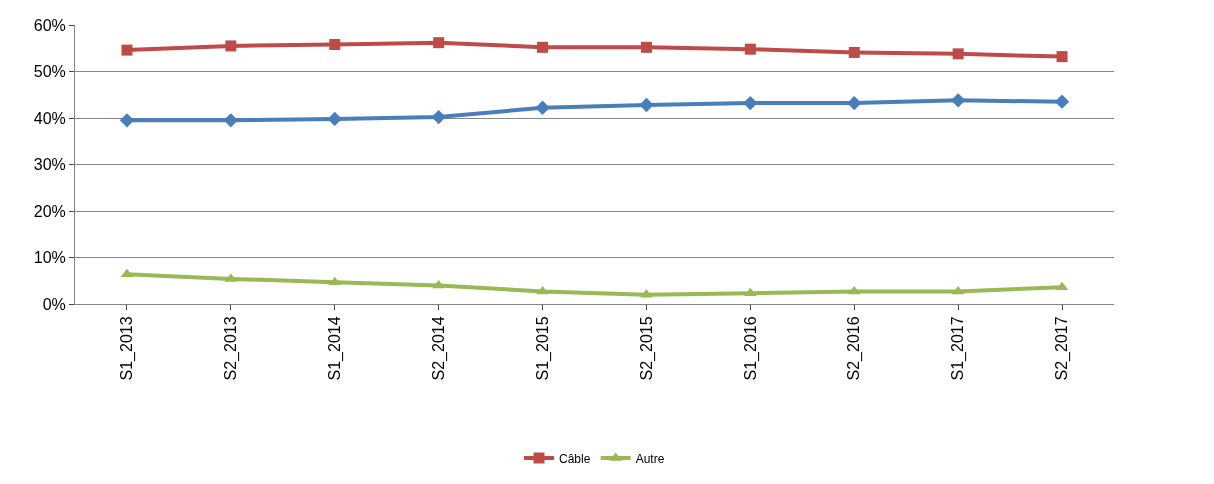 The image size is (1214, 484). Describe the element at coordinates (334, 348) in the screenshot. I see `x-tick-label: S1_2014` at that location.